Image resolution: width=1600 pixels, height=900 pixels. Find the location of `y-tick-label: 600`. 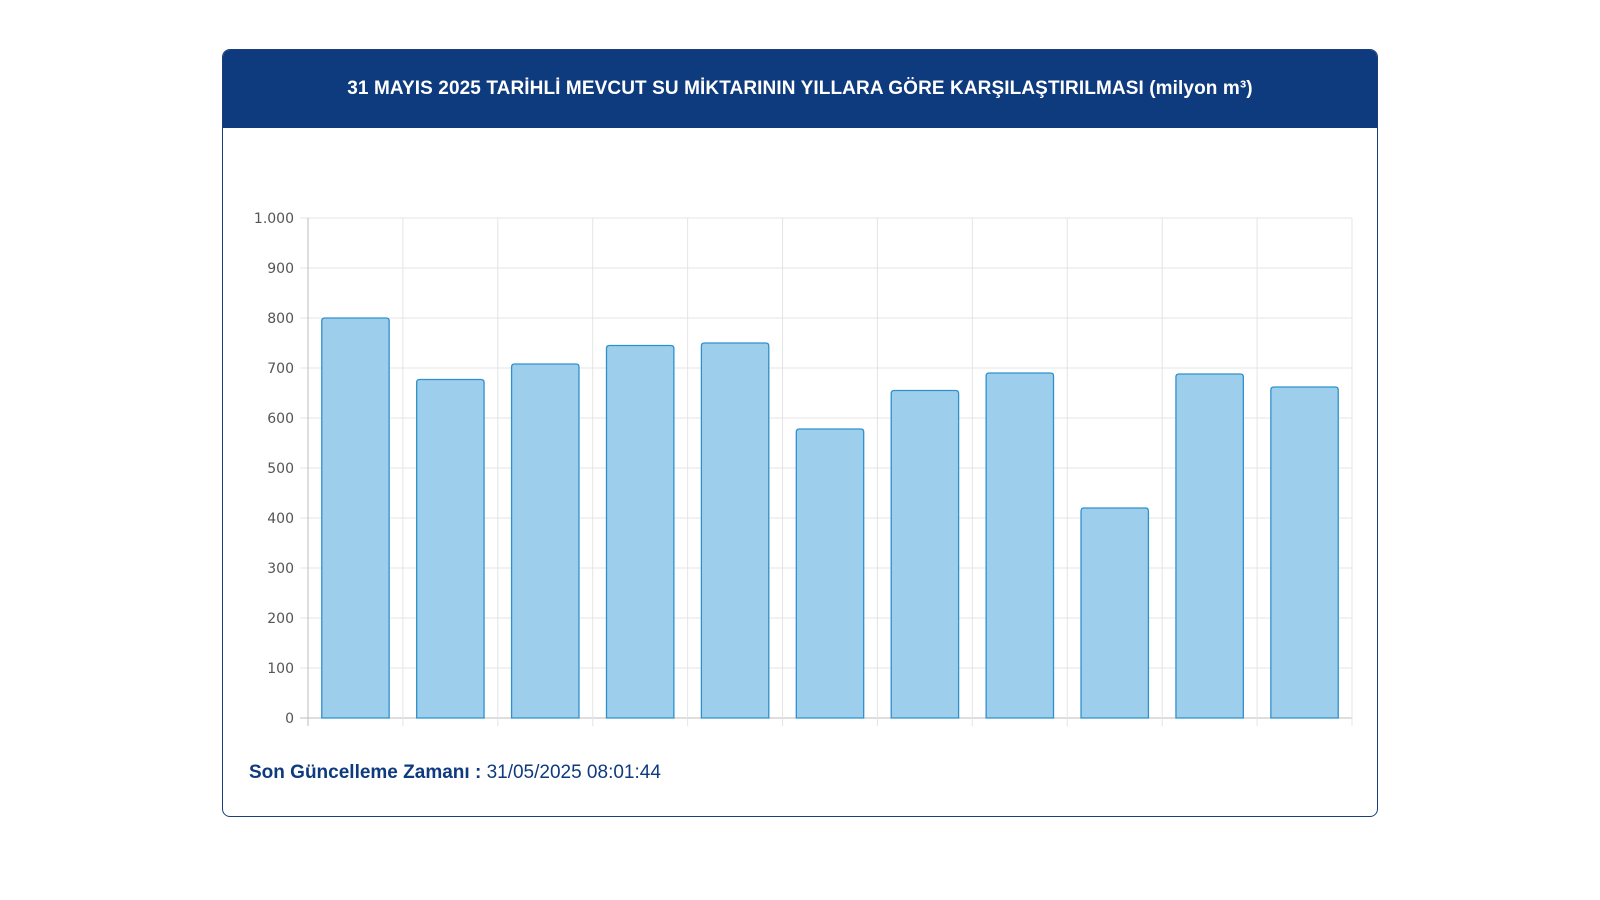

y-tick-label: 600 is located at coordinates (280, 419).